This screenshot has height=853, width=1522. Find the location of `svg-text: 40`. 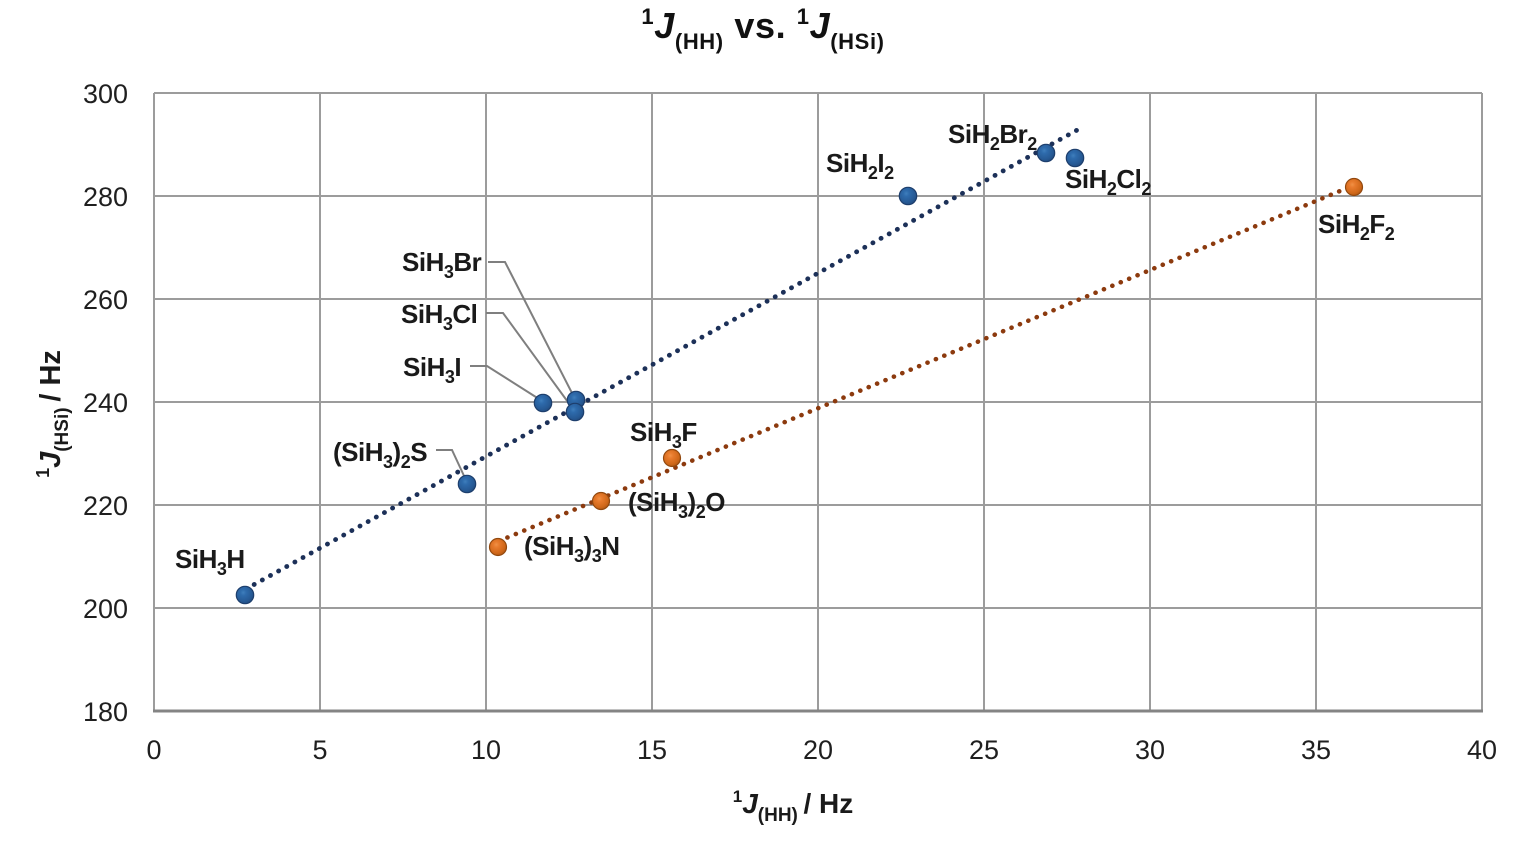

svg-text: 40 is located at coordinates (1482, 750).